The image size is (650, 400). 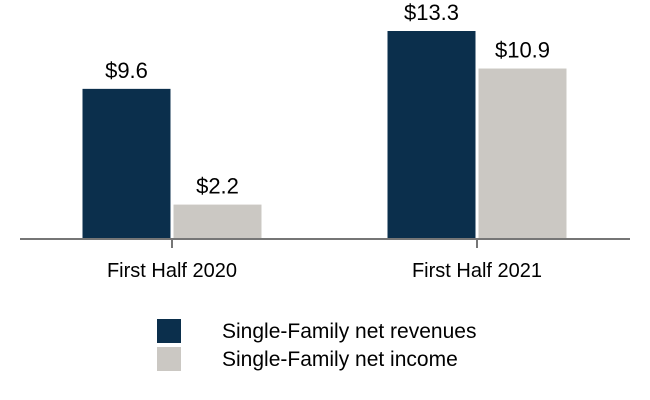 I want to click on legend-label: Single-Family net income, so click(x=340, y=359).